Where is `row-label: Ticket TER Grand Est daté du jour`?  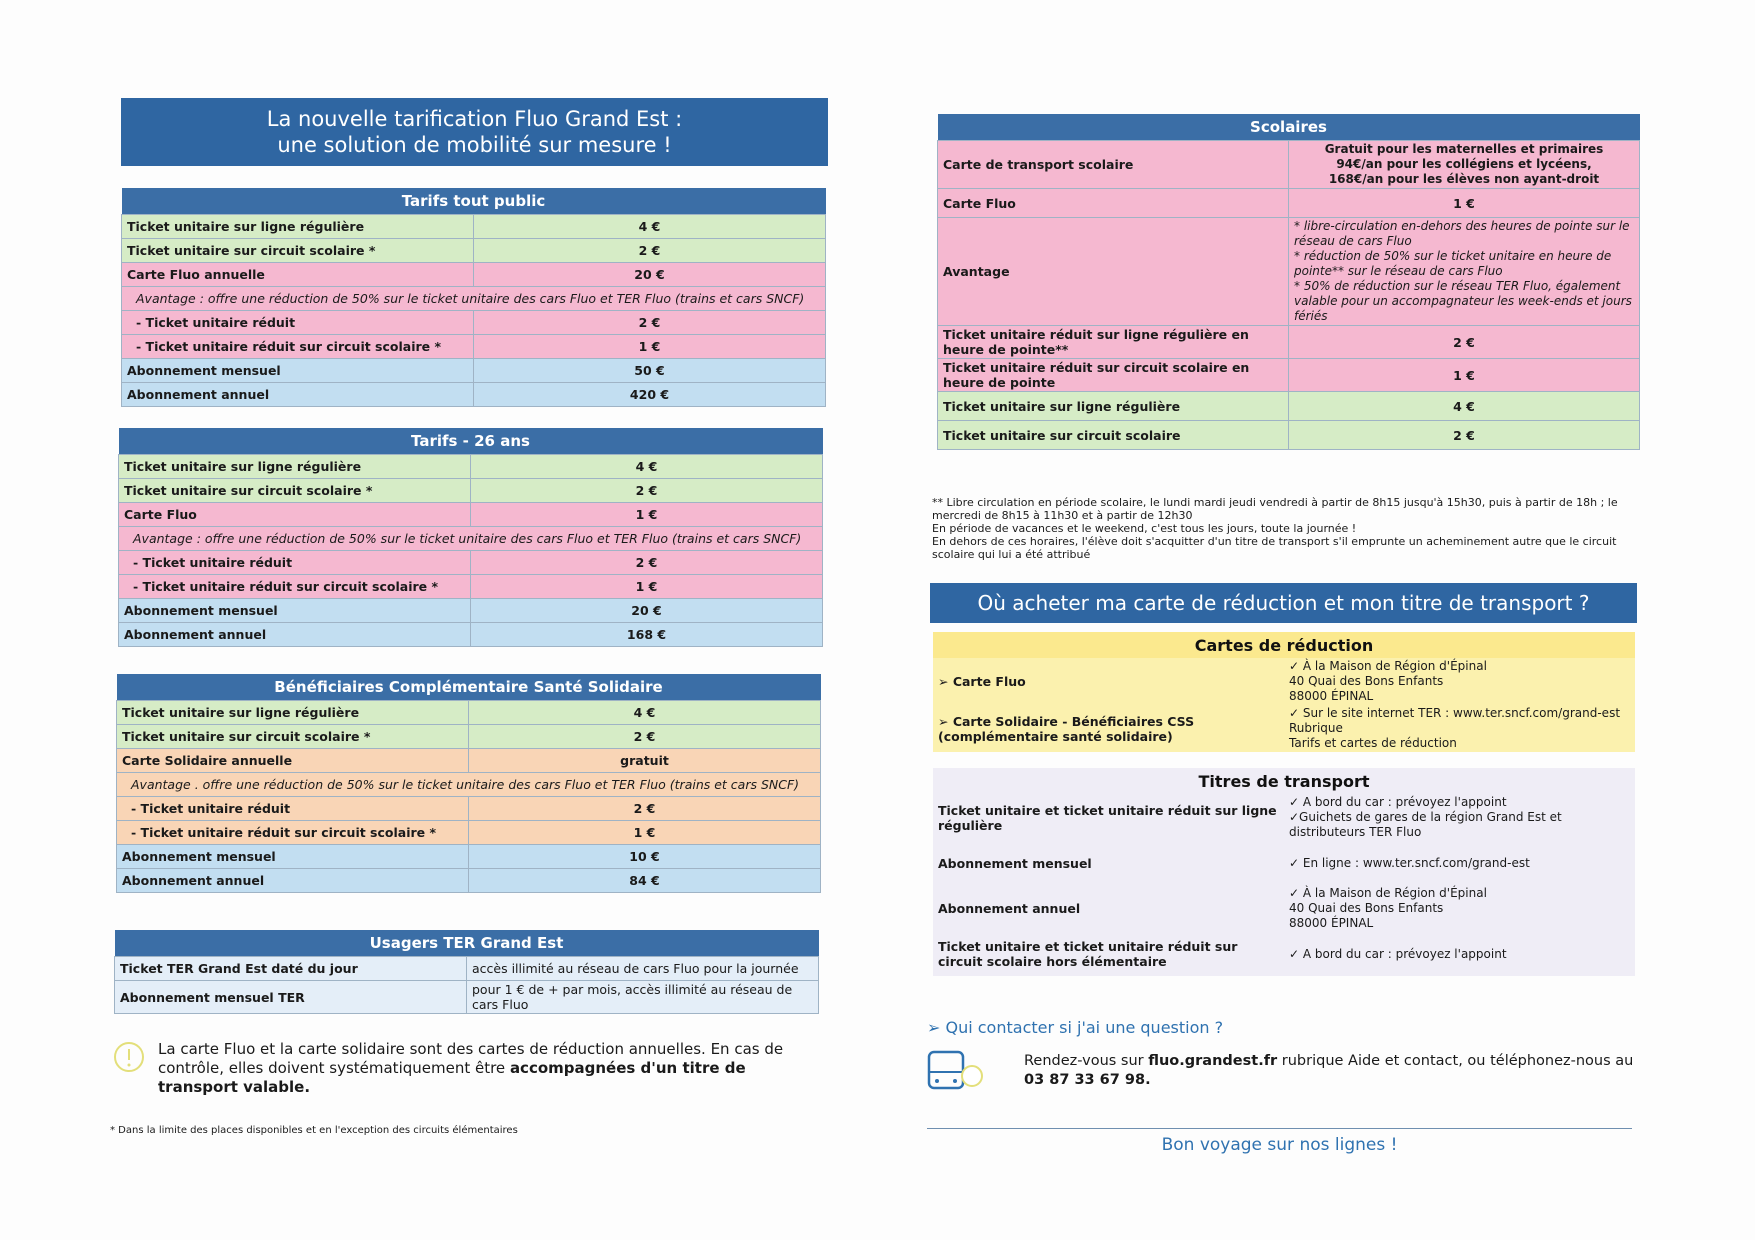
row-label: Ticket TER Grand Est daté du jour is located at coordinates (290, 968).